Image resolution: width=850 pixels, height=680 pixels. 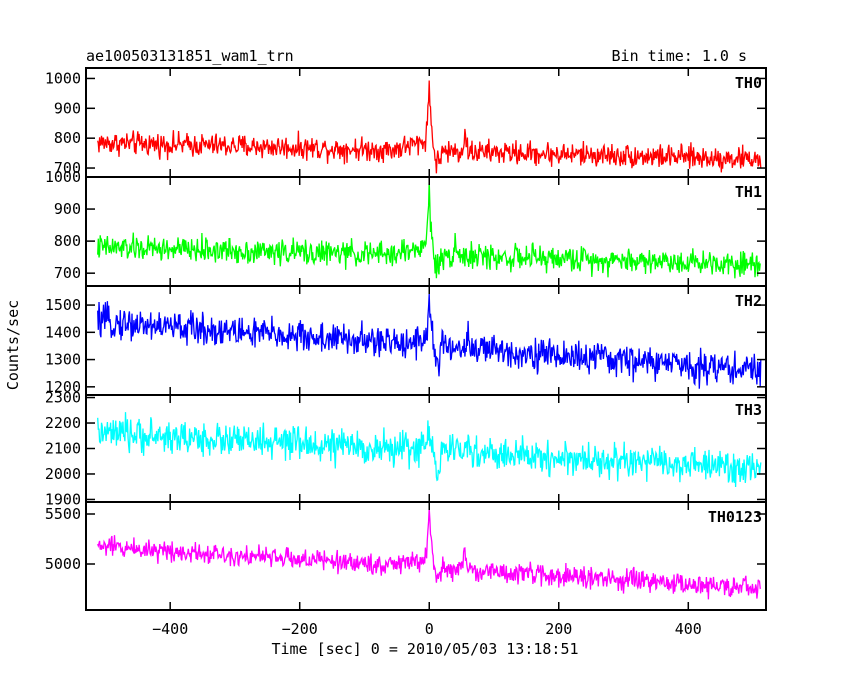 I want to click on series-line-th1, so click(x=429, y=229).